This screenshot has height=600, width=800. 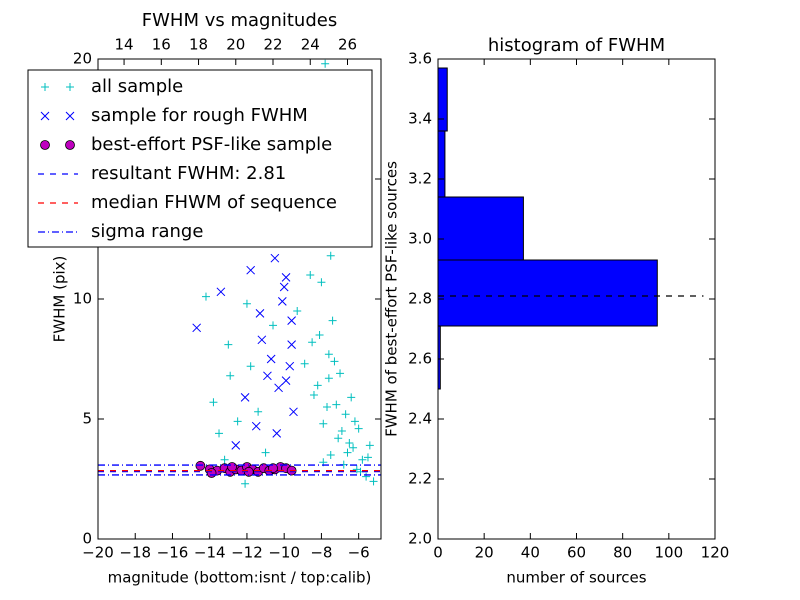 What do you see at coordinates (420, 359) in the screenshot?
I see `y-tick-label: 2.6` at bounding box center [420, 359].